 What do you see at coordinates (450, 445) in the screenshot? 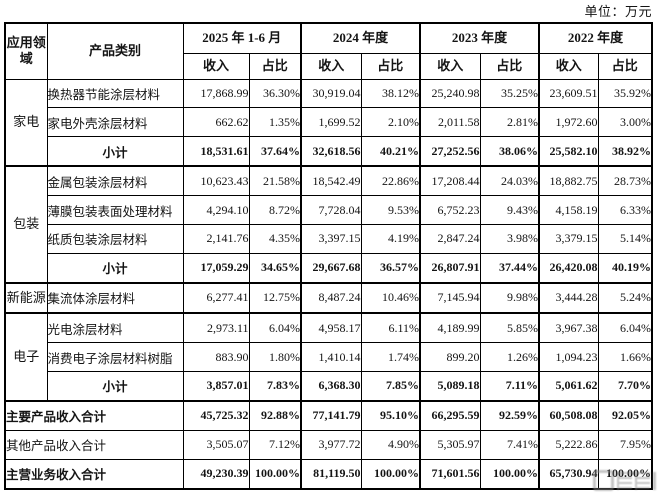
I see `revenue-value: 5,305.97` at bounding box center [450, 445].